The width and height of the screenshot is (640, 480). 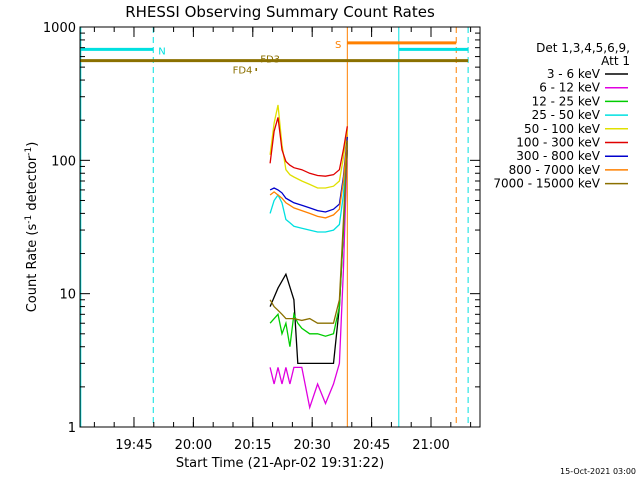 What do you see at coordinates (574, 74) in the screenshot?
I see `legend-entry-label: 3 - 6 keV` at bounding box center [574, 74].